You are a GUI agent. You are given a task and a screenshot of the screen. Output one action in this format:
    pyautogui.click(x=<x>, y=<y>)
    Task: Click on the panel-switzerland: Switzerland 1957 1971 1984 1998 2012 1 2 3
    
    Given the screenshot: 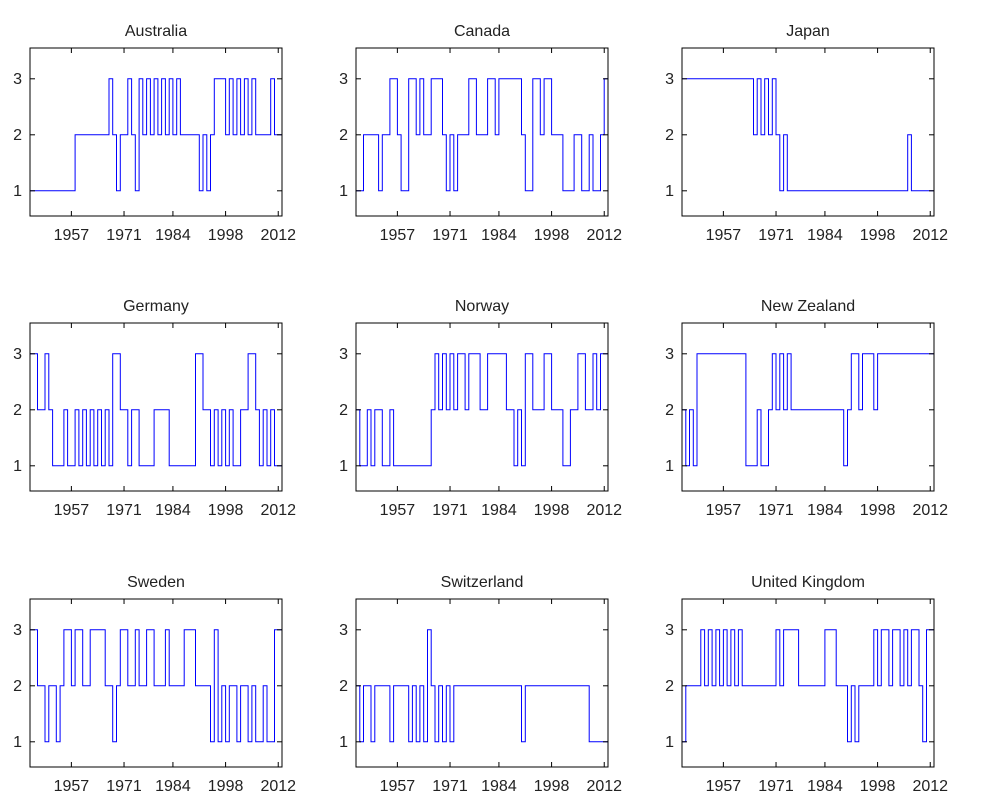 What is the action you would take?
    pyautogui.click(x=480, y=684)
    